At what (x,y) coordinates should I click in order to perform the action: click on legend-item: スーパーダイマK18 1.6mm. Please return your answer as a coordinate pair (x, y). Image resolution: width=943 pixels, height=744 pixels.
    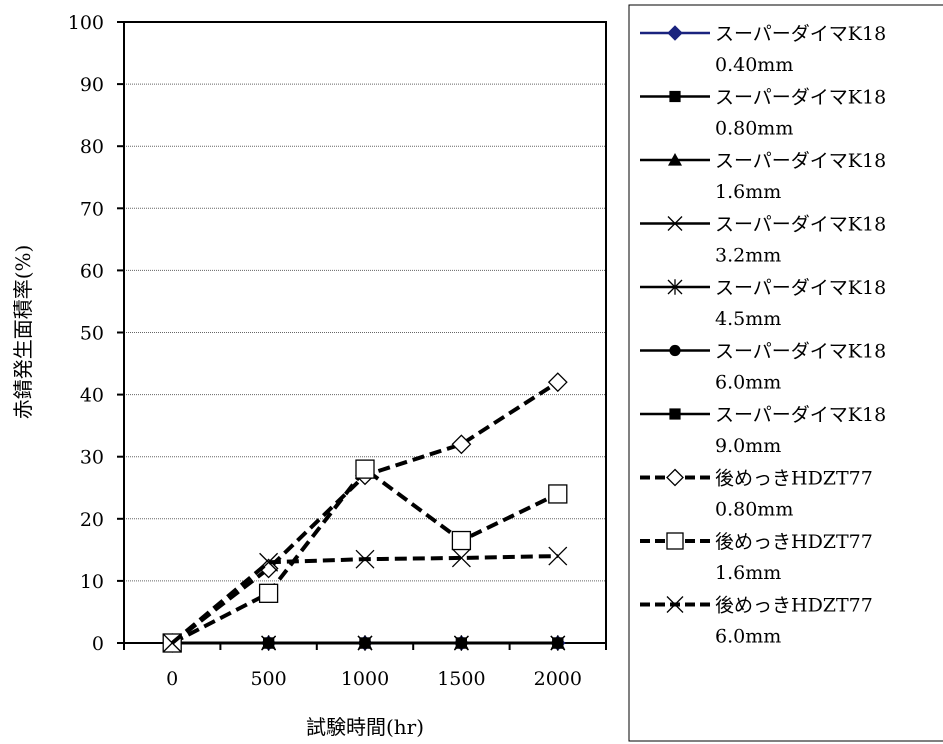
    Looking at the image, I should click on (763, 176).